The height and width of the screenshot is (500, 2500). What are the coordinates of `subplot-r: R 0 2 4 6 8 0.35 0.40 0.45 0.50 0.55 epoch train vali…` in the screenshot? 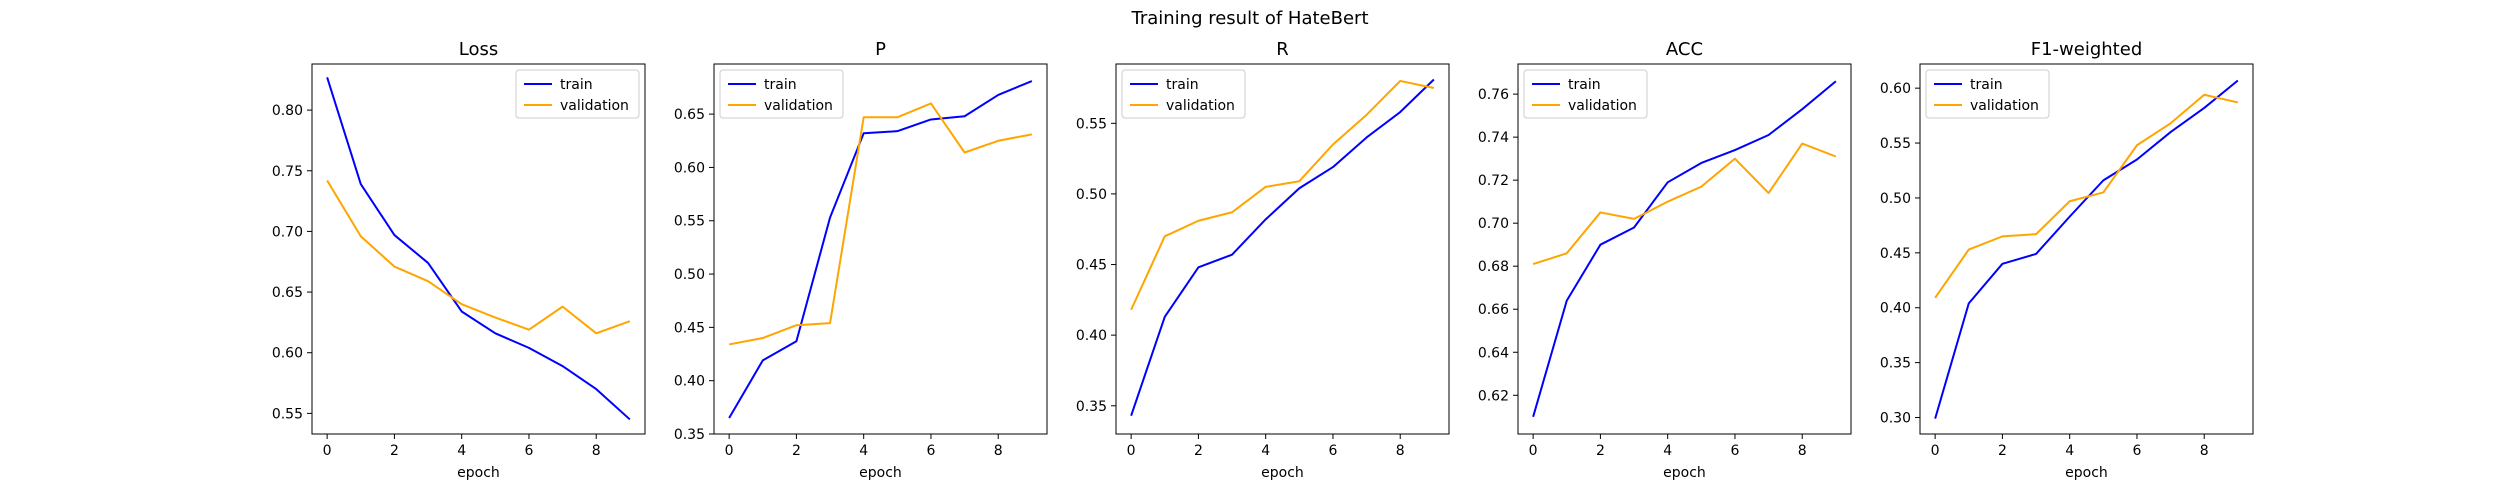 It's located at (1263, 260).